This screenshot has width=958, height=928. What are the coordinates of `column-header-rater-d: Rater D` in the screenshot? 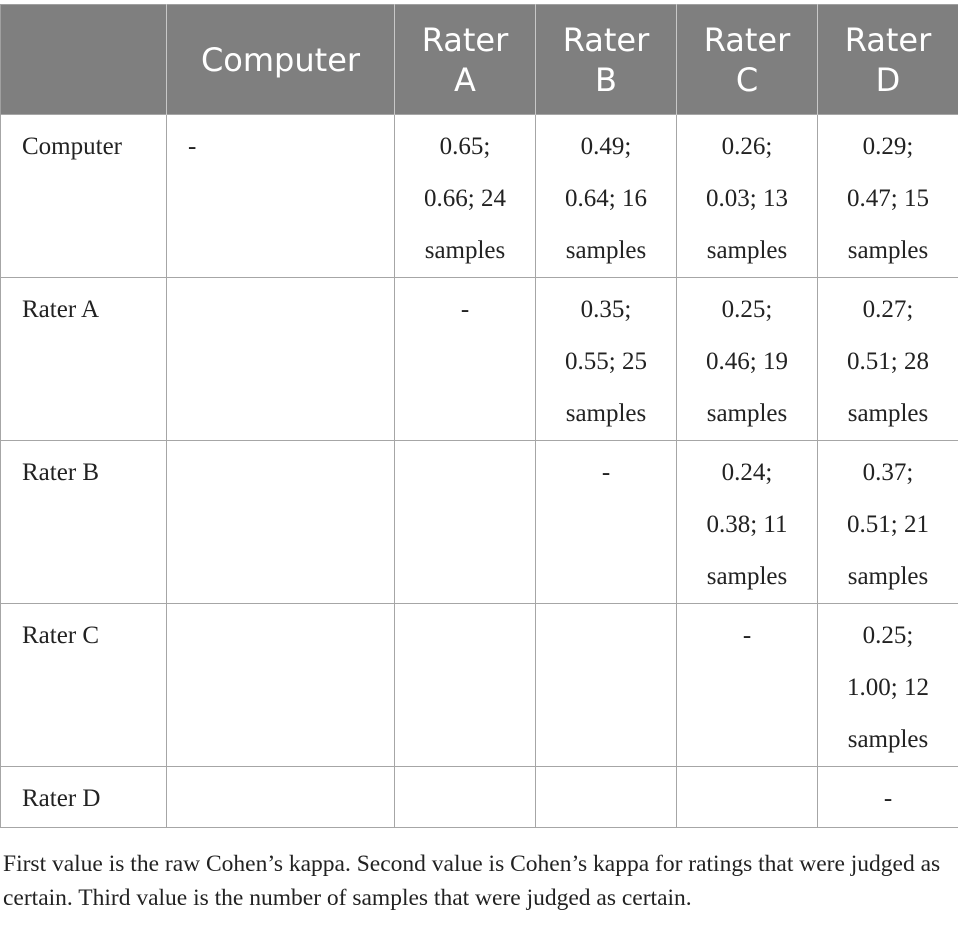 It's located at (887, 59).